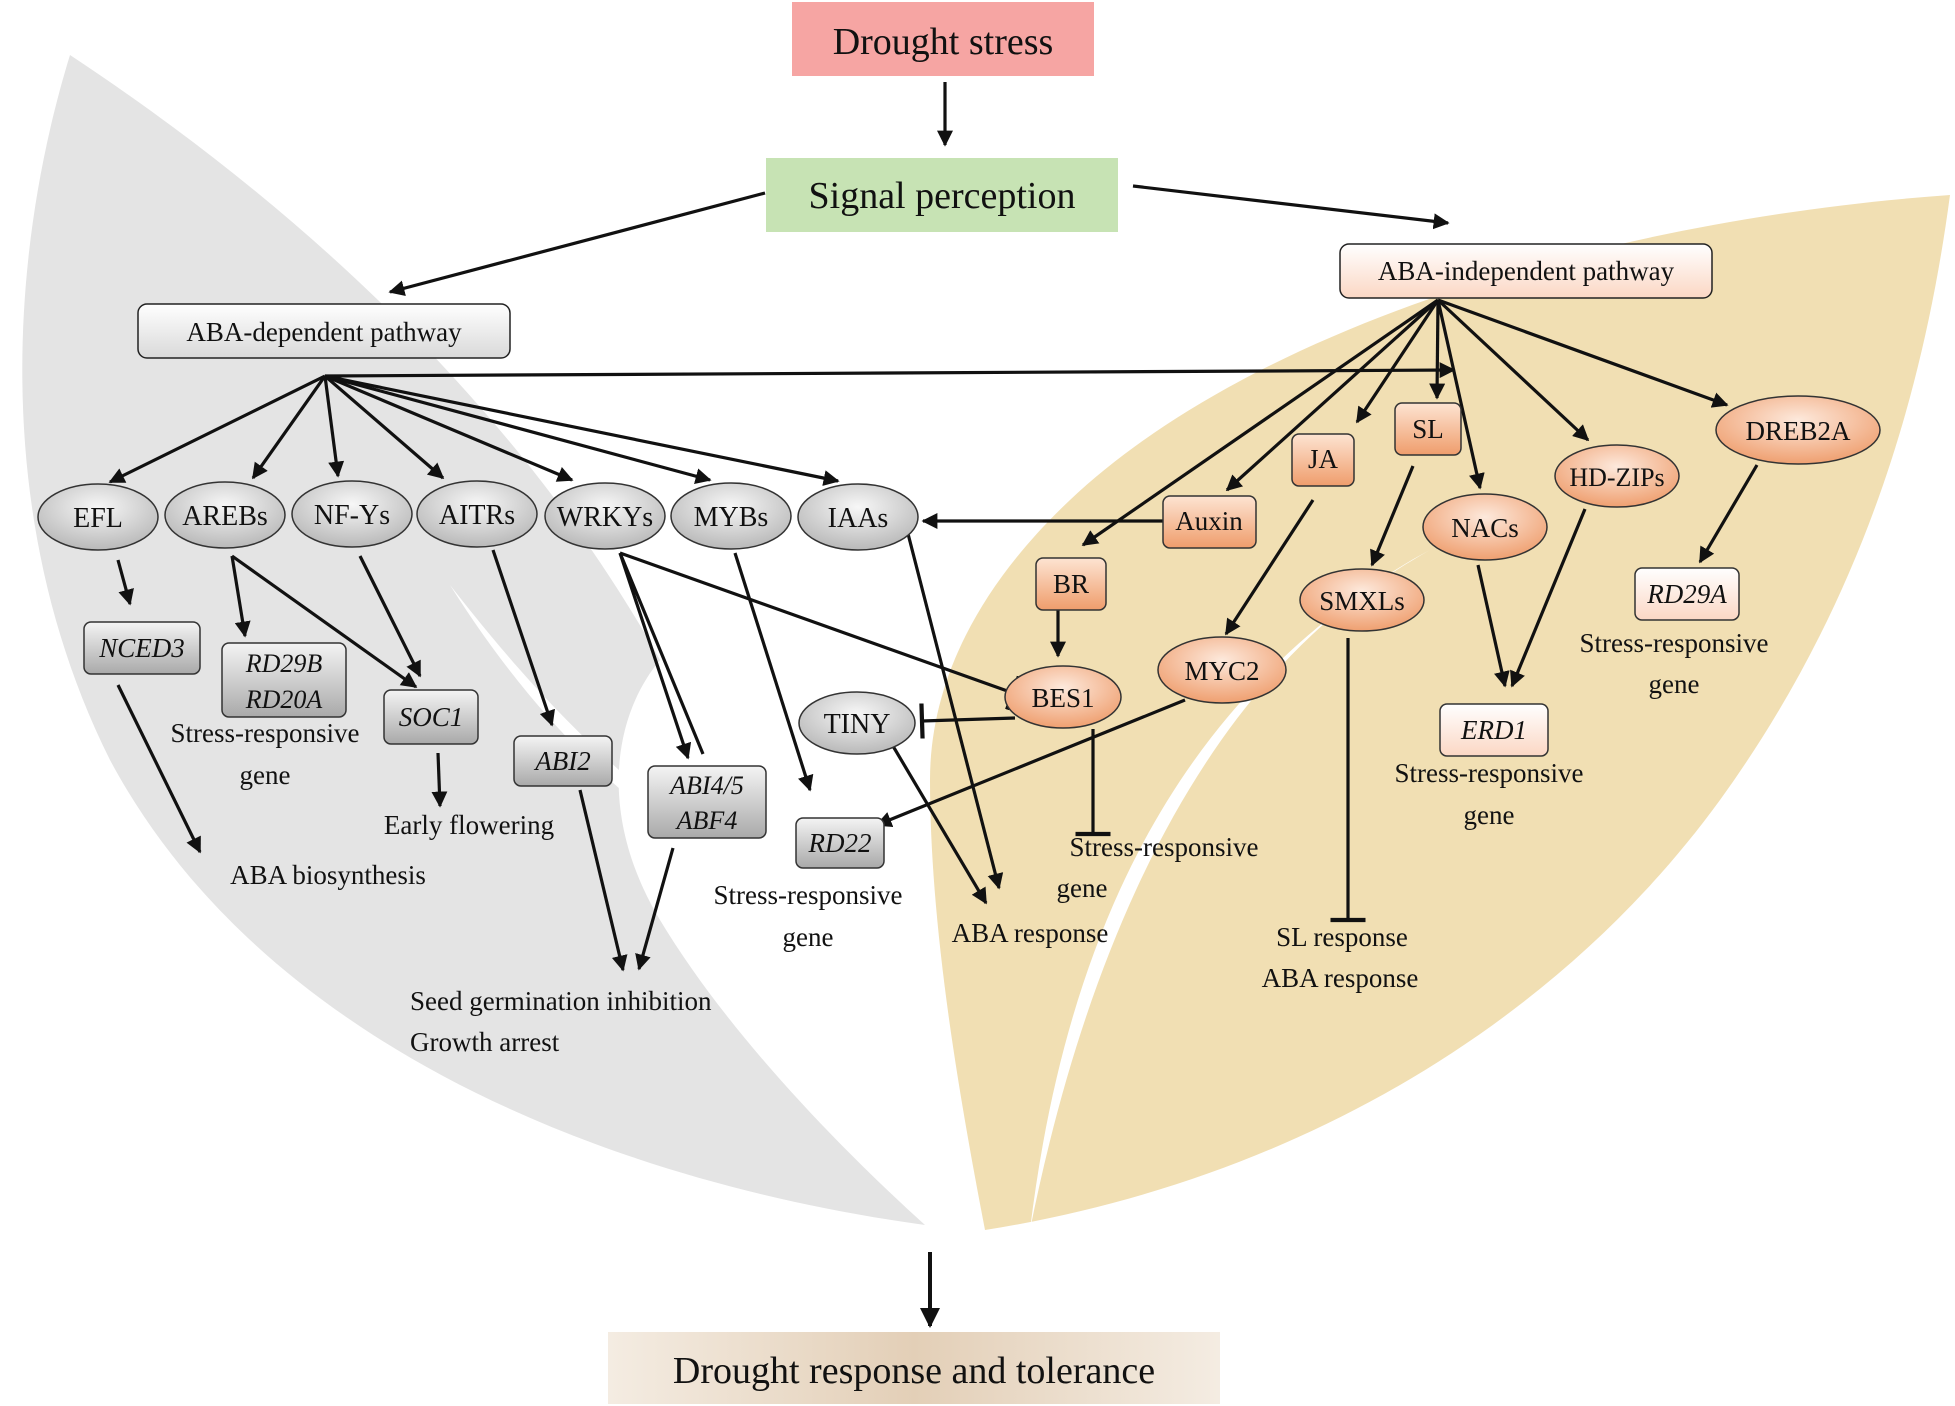  I want to click on node-sl-label: SL, so click(1428, 429).